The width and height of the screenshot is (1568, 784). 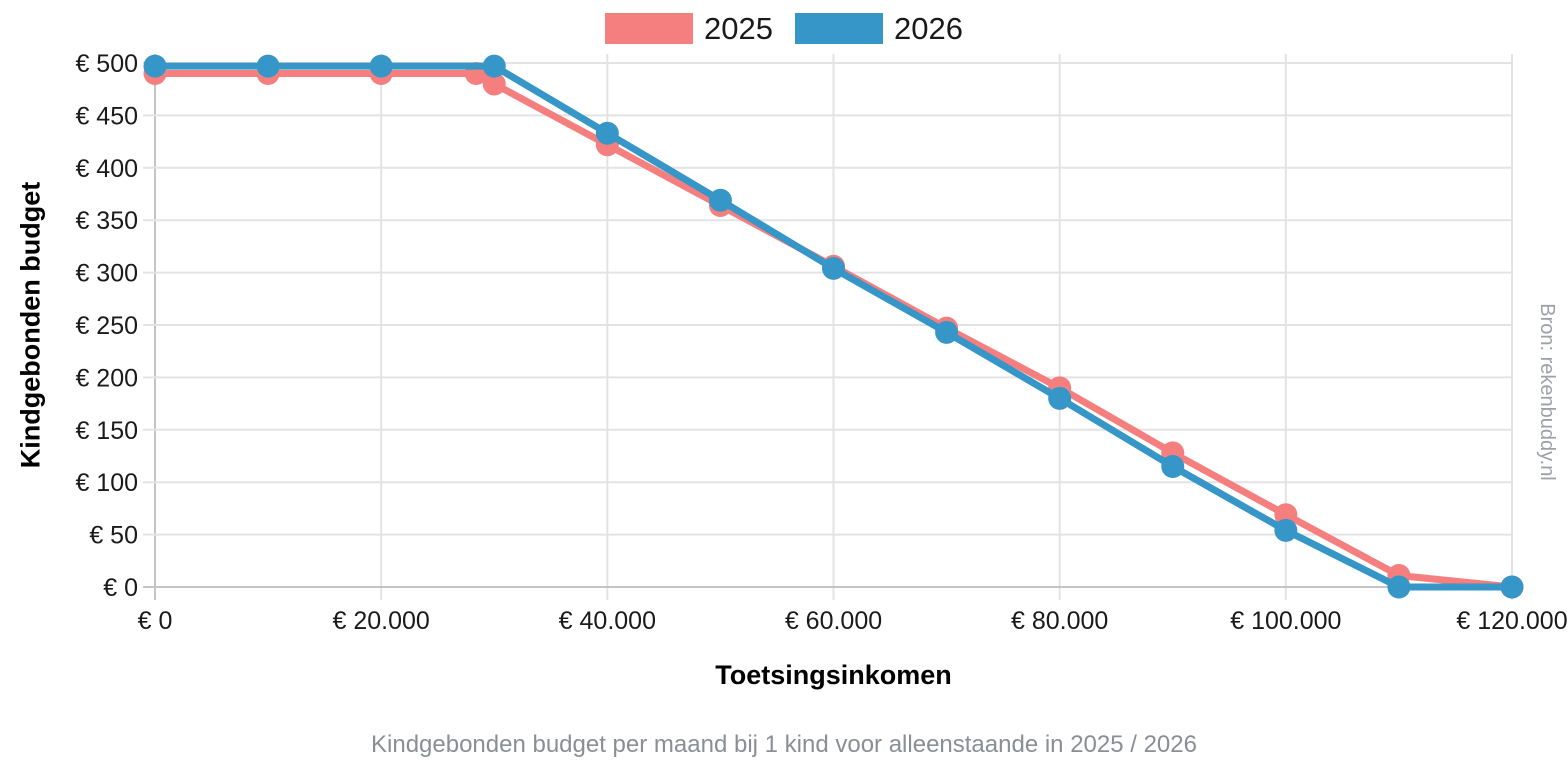 What do you see at coordinates (155, 621) in the screenshot?
I see `x-tick-label: € 0` at bounding box center [155, 621].